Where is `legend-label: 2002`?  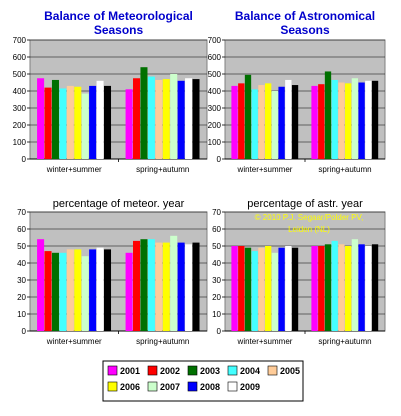 legend-label: 2002 is located at coordinates (170, 371).